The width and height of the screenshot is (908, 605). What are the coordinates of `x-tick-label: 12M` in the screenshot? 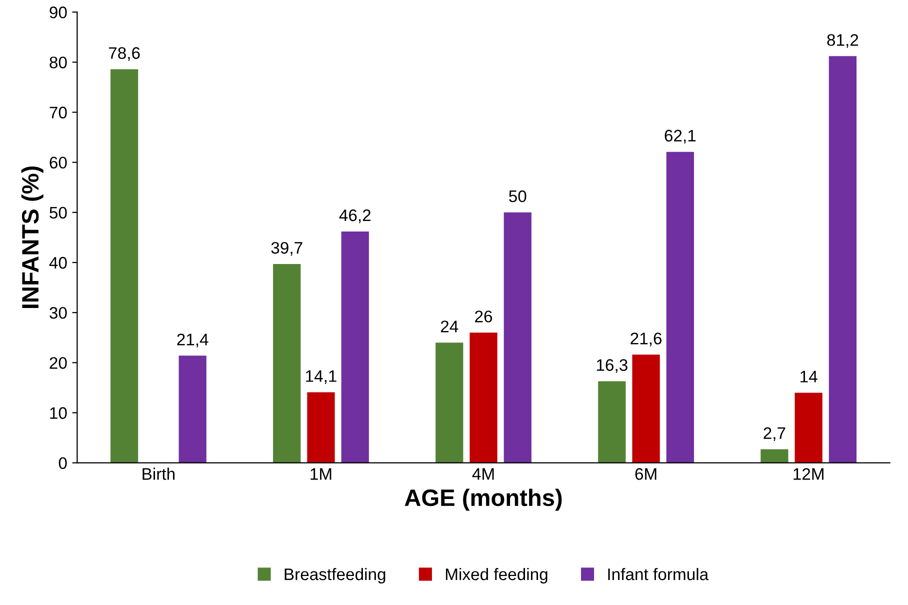 It's located at (809, 474).